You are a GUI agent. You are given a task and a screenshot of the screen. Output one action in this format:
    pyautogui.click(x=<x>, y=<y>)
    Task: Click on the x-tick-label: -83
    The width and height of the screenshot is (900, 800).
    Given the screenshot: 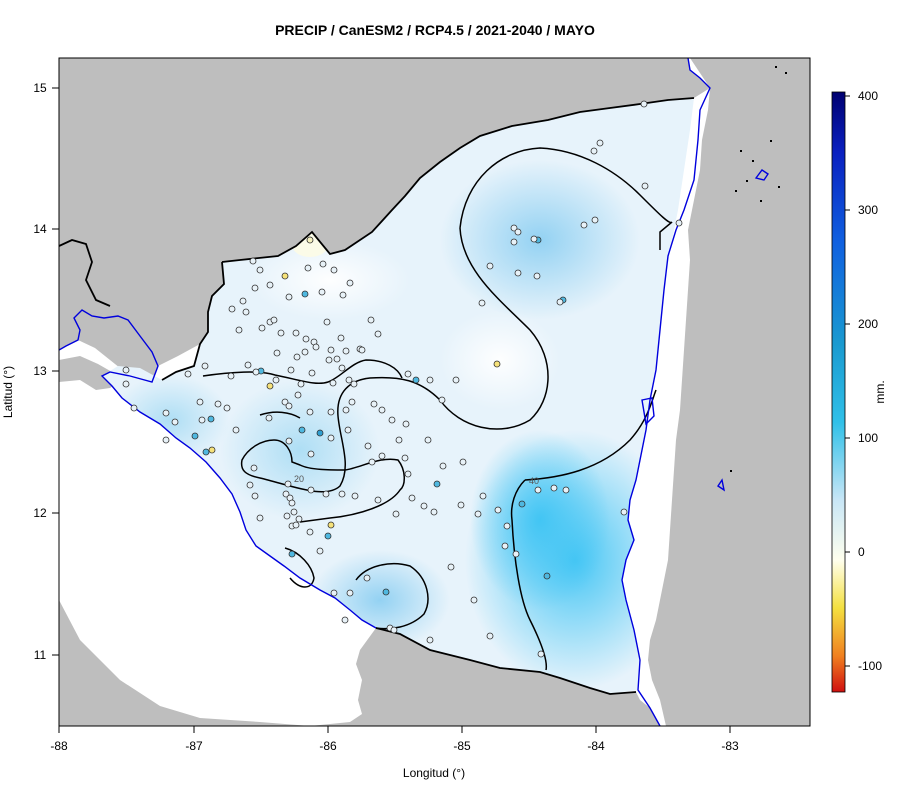 What is the action you would take?
    pyautogui.click(x=730, y=746)
    